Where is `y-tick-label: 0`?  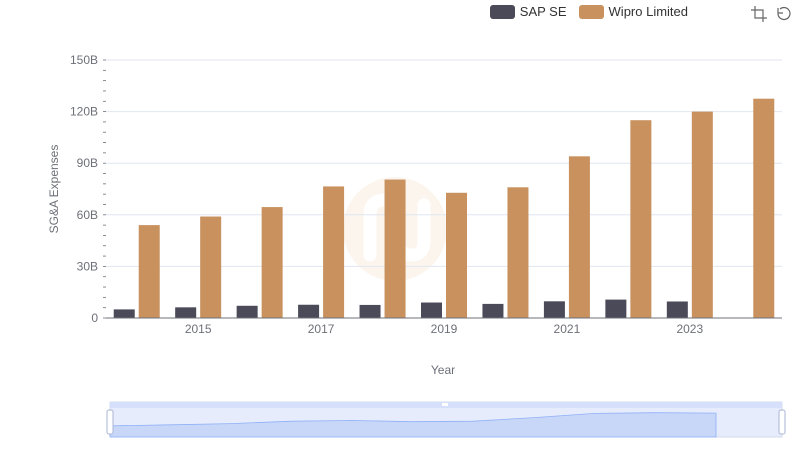
y-tick-label: 0 is located at coordinates (94, 318).